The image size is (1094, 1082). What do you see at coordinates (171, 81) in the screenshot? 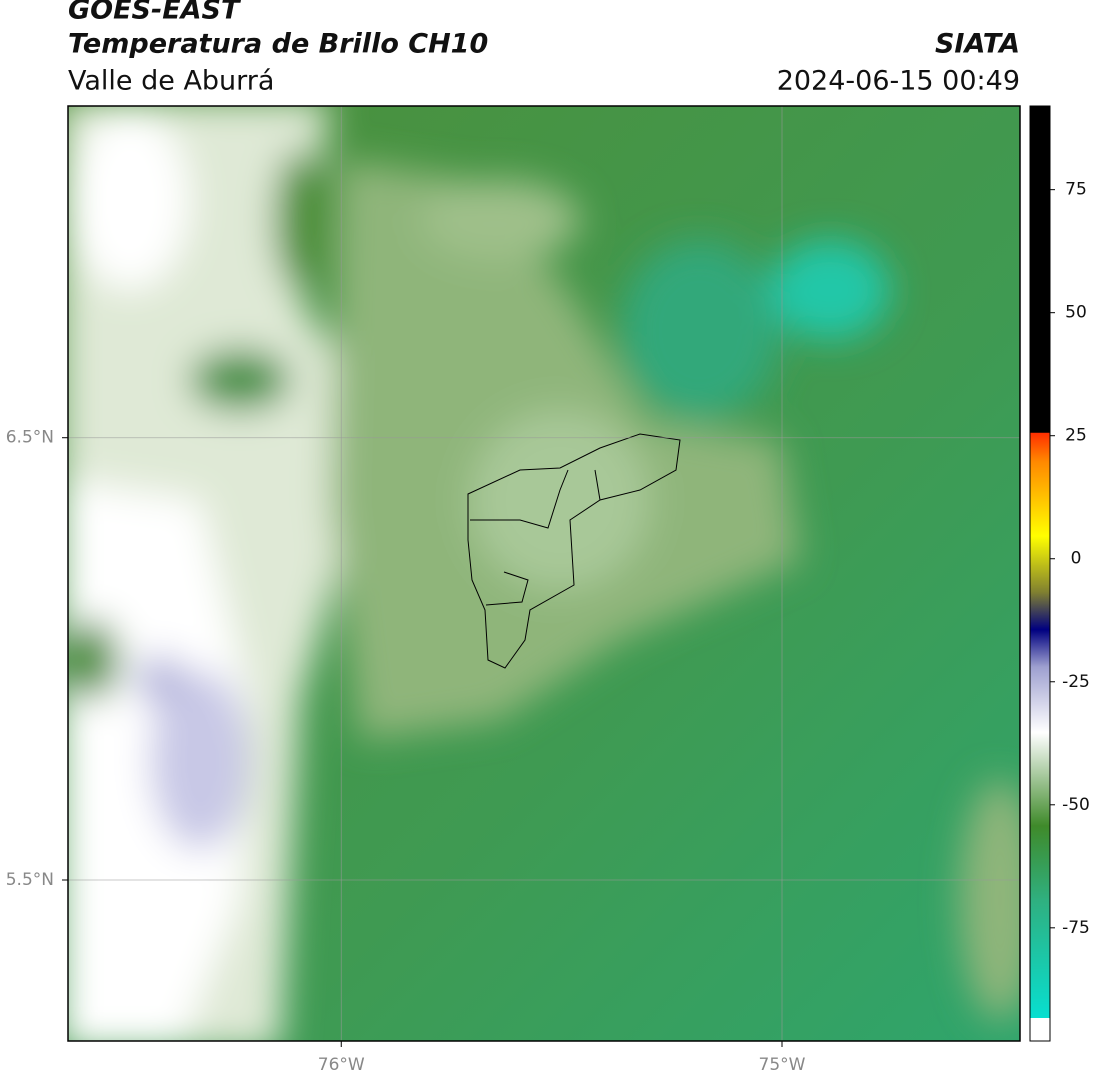
I see `location: Valle de Aburrá` at bounding box center [171, 81].